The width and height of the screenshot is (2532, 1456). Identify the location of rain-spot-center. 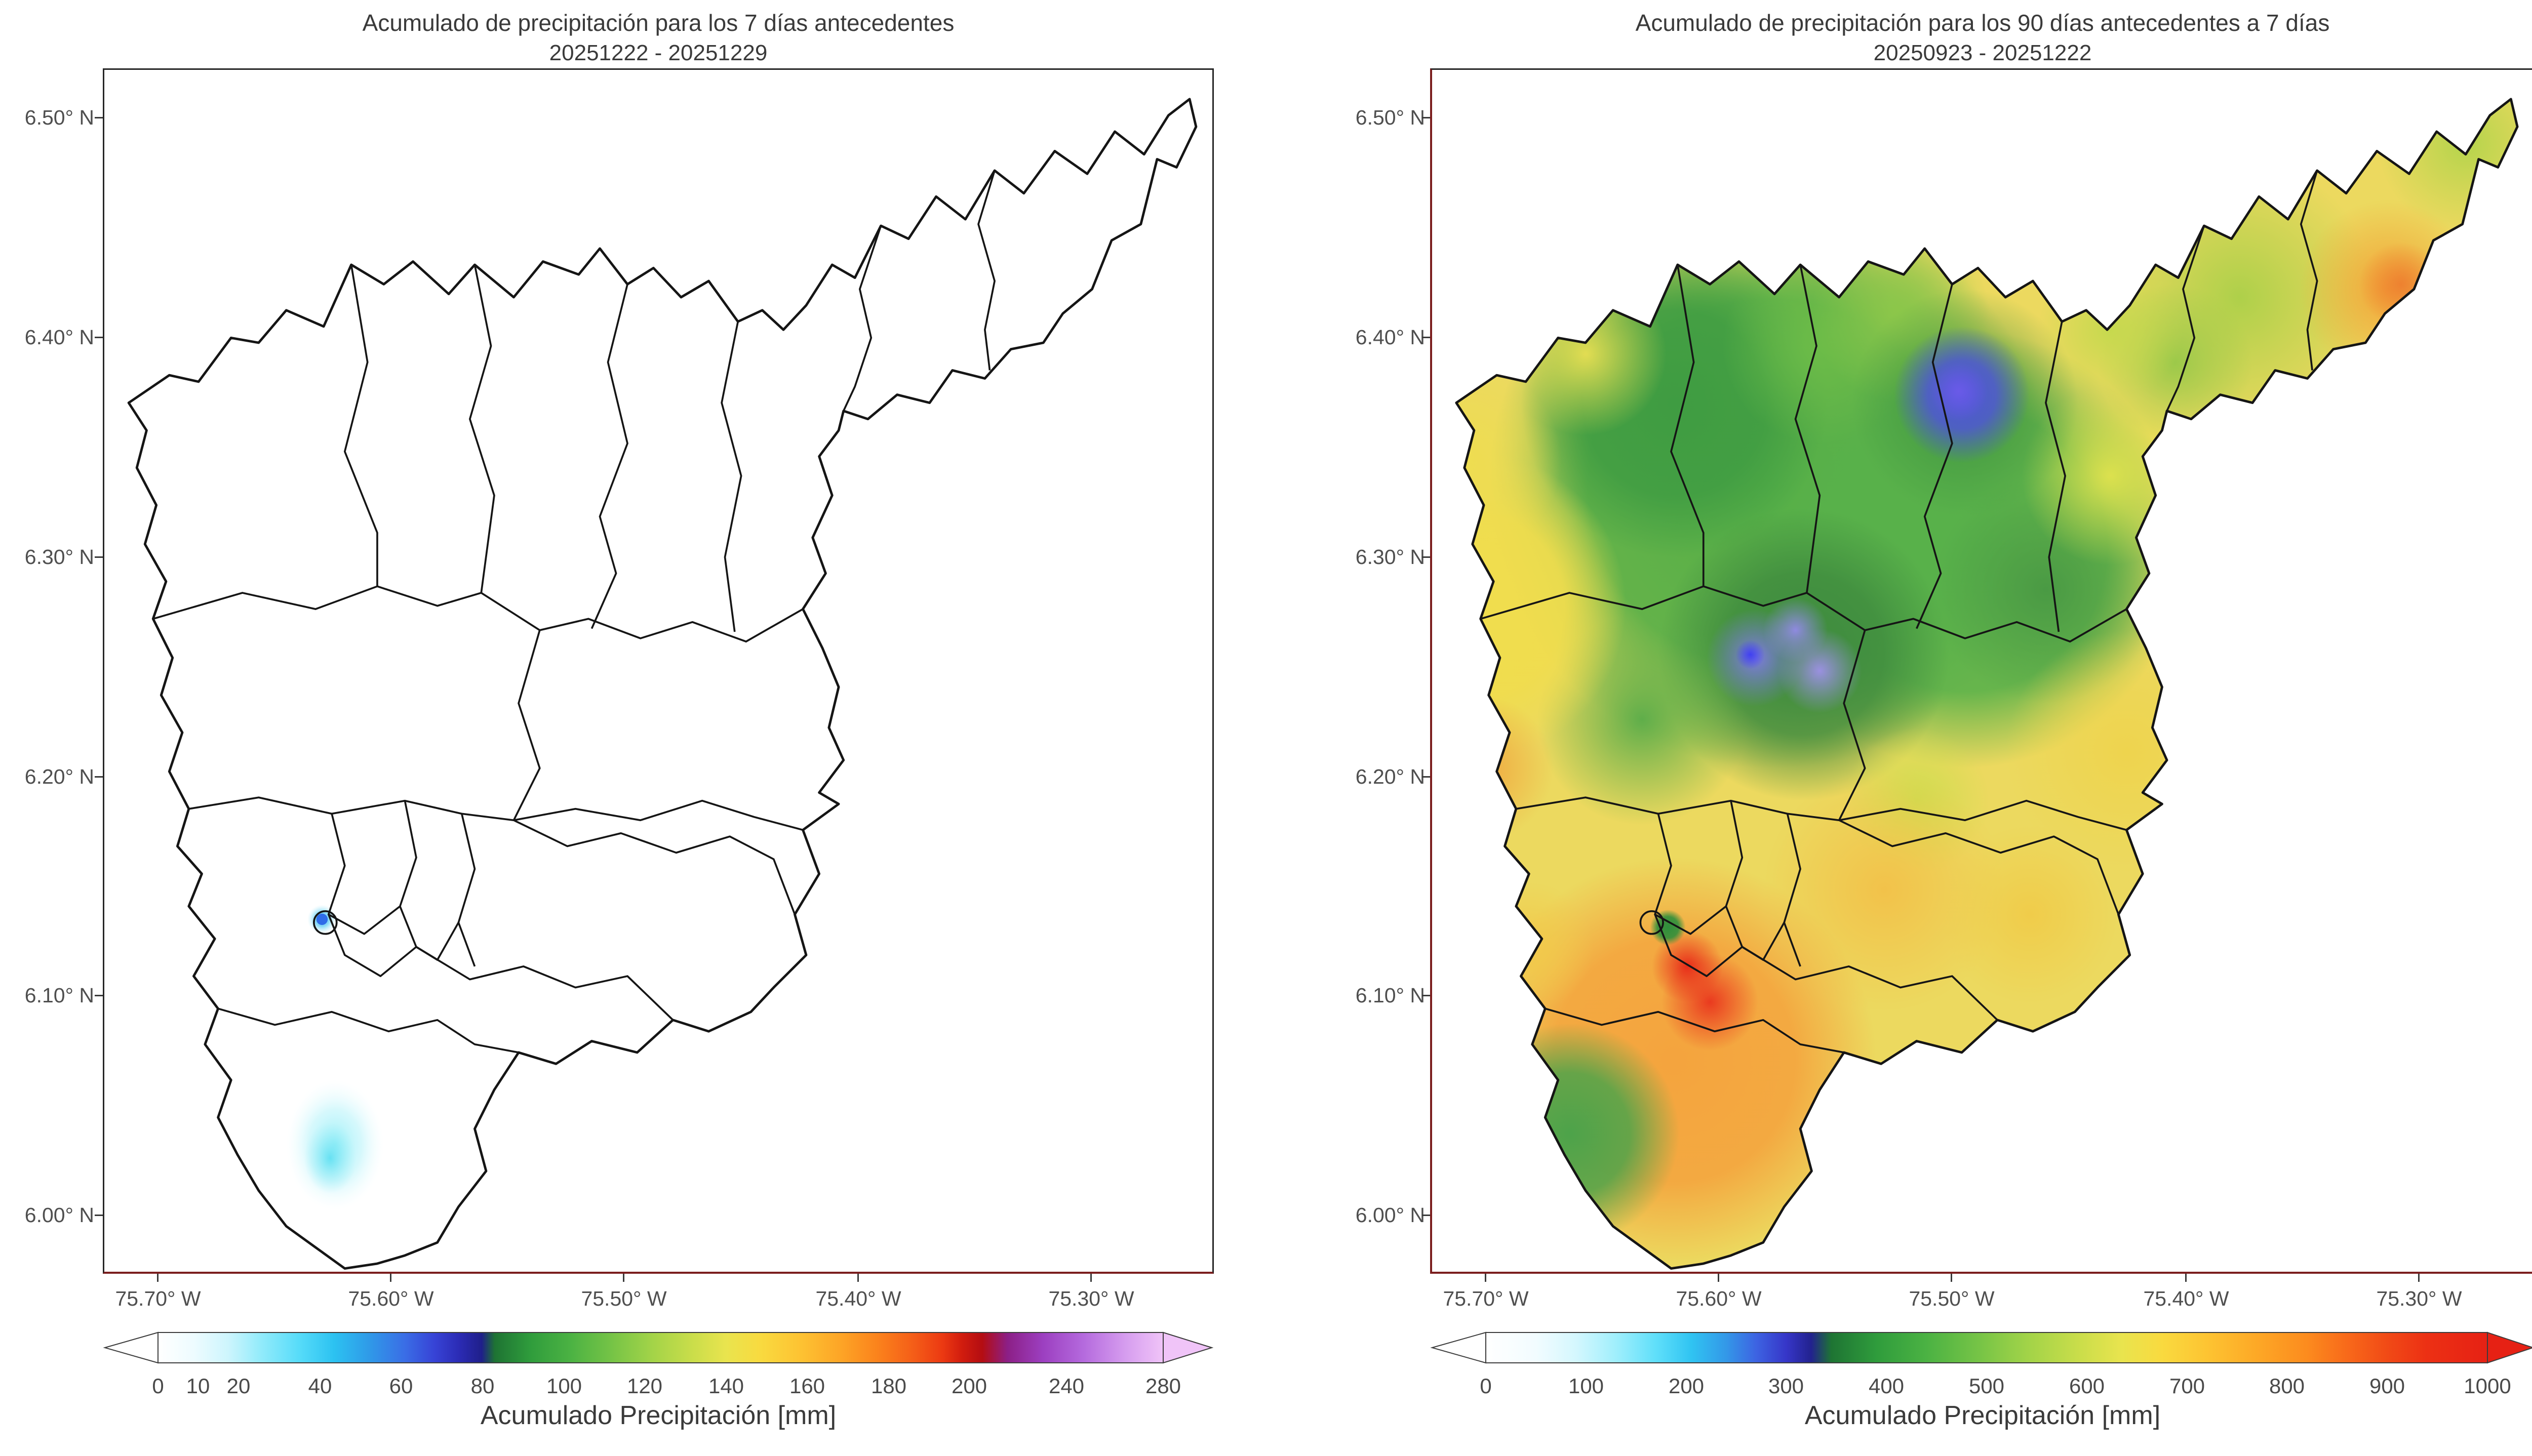
(322, 919).